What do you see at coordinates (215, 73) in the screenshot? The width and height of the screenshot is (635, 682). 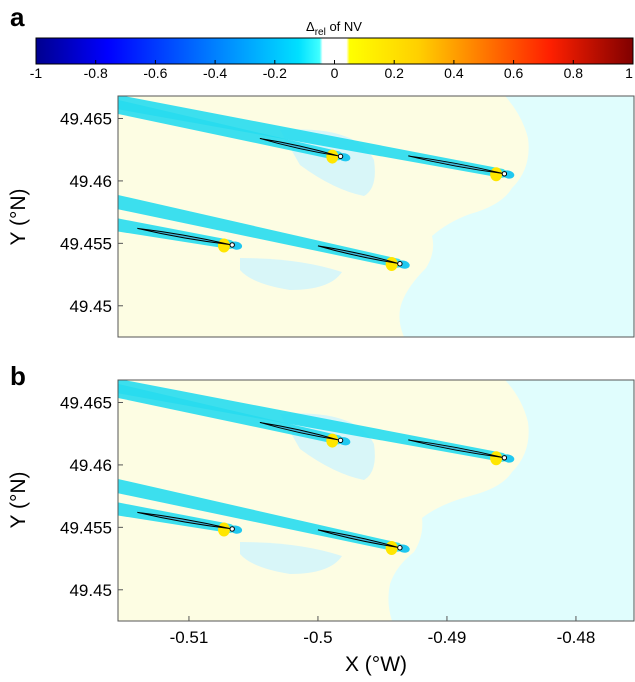 I see `colorbar-tick-label: -0.4` at bounding box center [215, 73].